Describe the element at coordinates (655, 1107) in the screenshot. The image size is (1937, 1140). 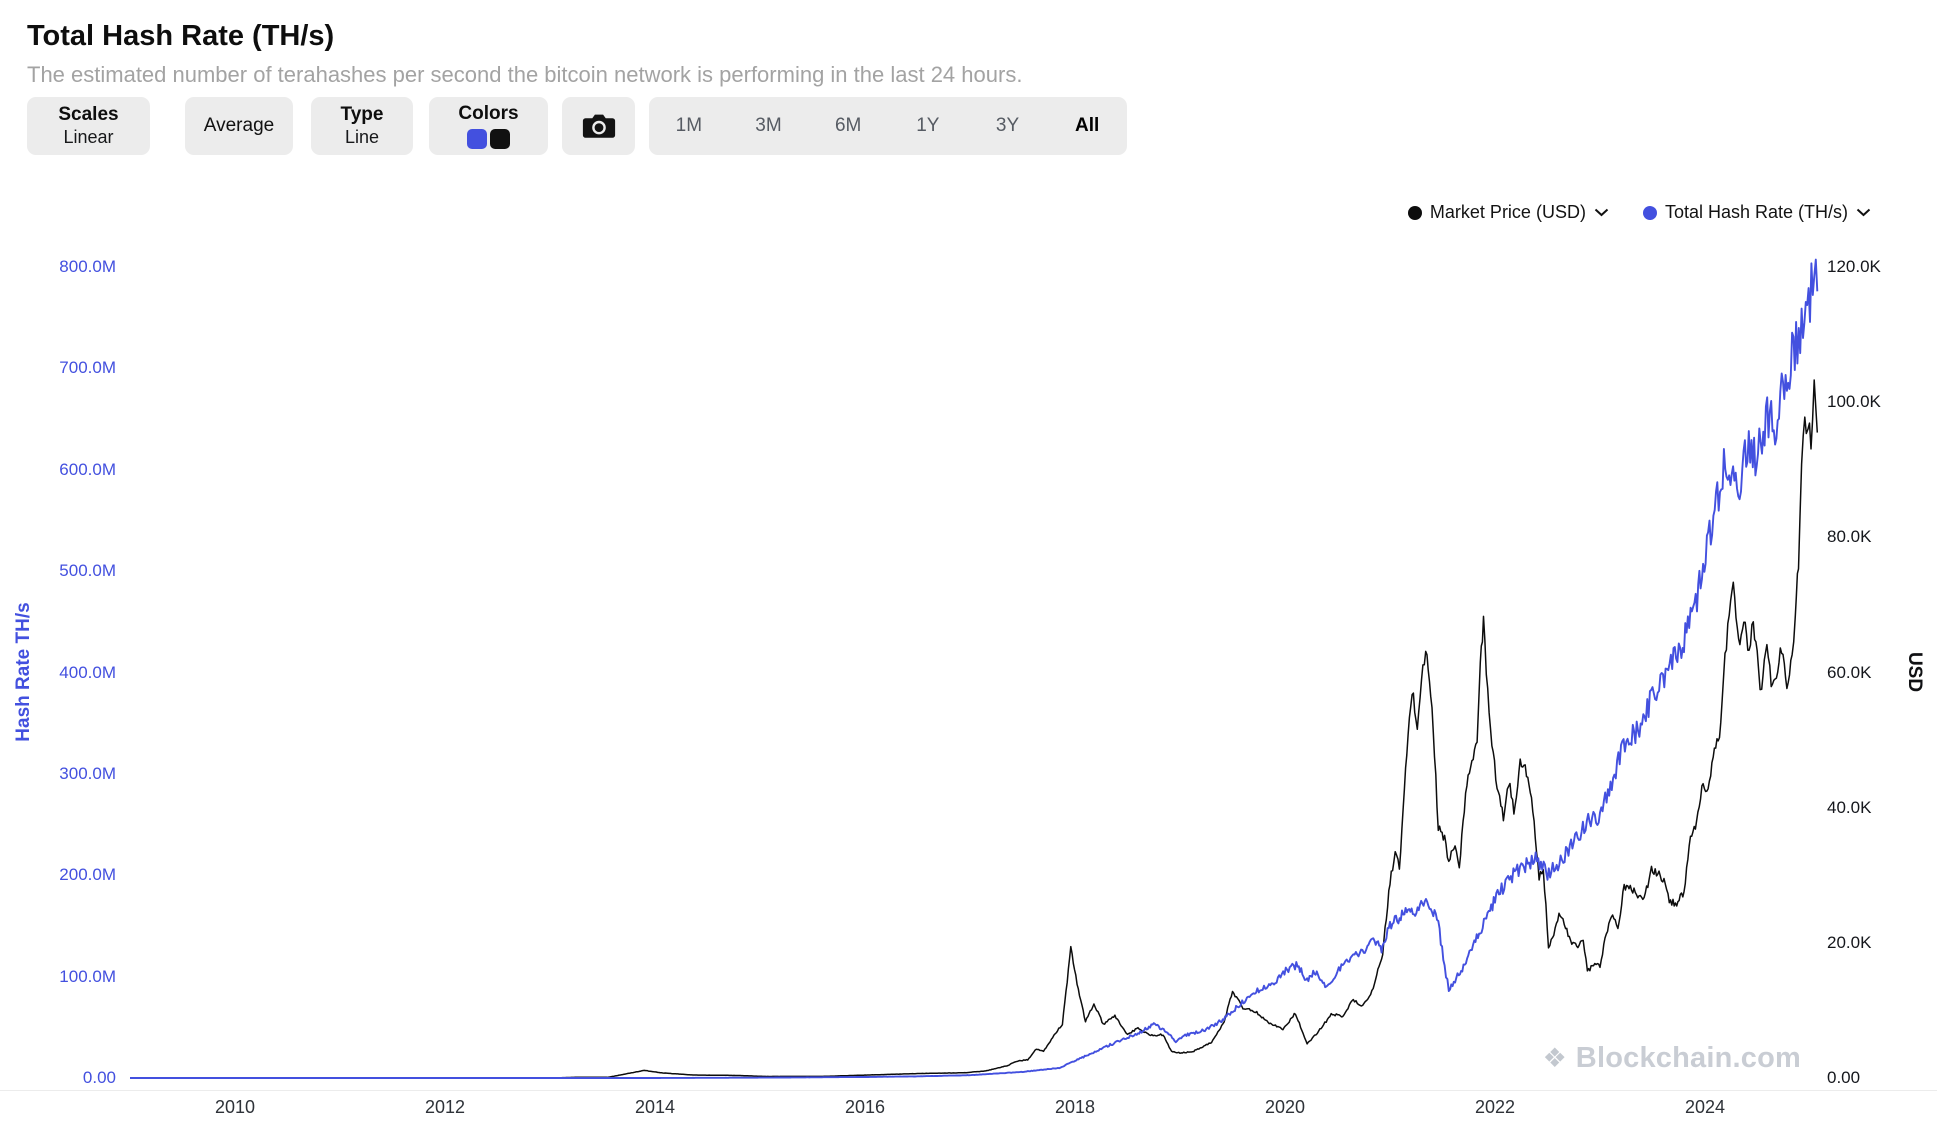
I see `x-axis-tick: 2014` at that location.